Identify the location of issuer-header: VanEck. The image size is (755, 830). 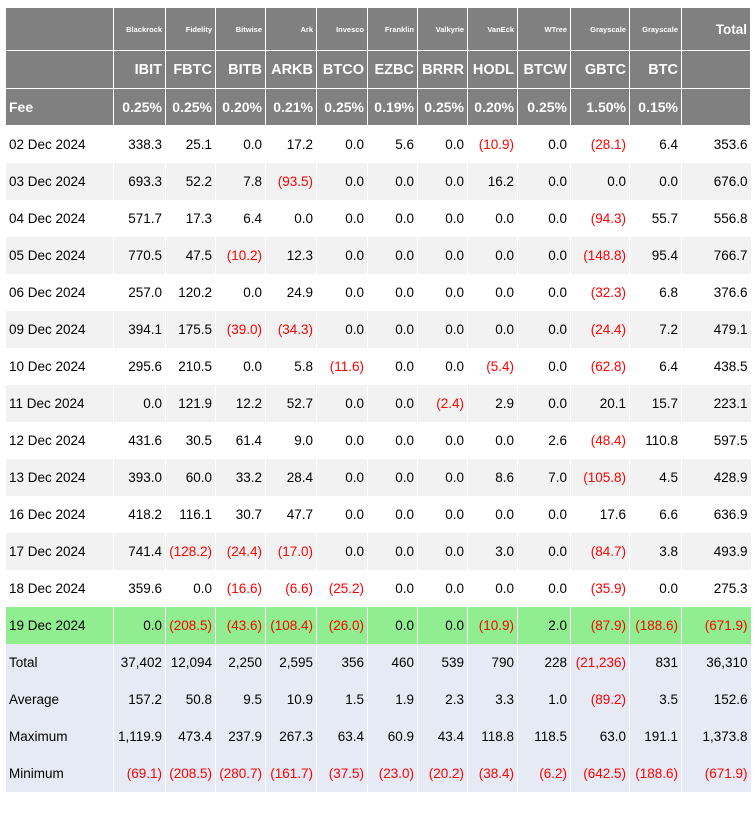
(492, 29).